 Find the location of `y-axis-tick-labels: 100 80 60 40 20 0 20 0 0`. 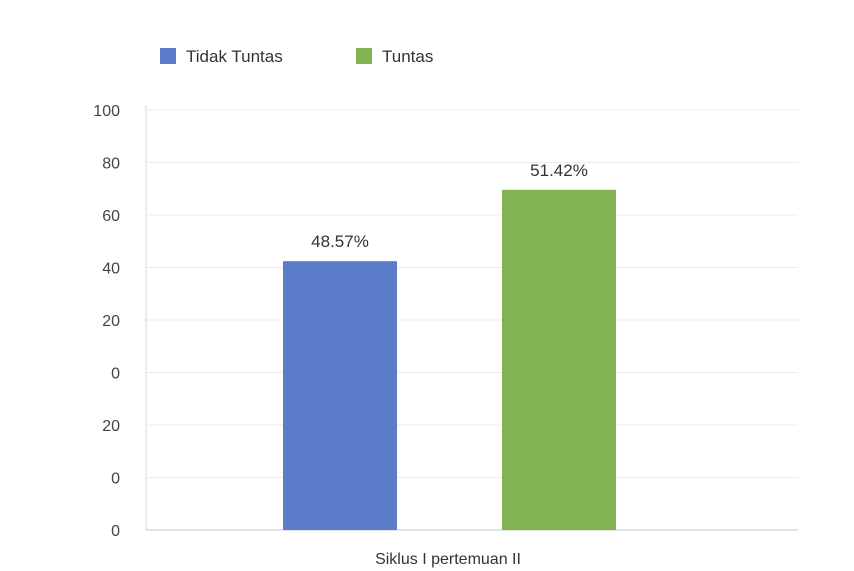

y-axis-tick-labels: 100 80 60 40 20 0 20 0 0 is located at coordinates (106, 321).